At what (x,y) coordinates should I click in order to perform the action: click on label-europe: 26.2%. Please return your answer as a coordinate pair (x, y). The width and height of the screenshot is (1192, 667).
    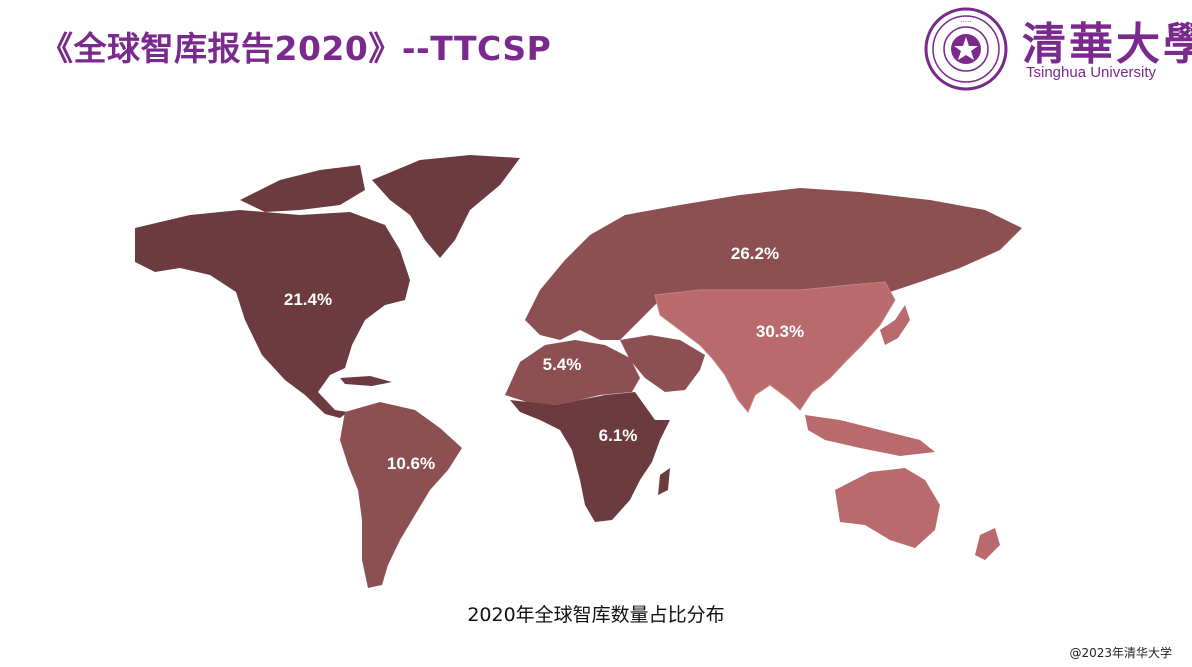
    Looking at the image, I should click on (755, 253).